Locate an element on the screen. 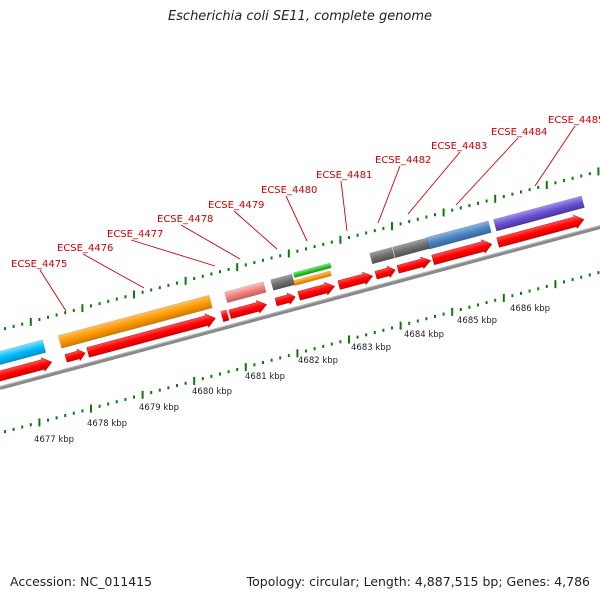 The width and height of the screenshot is (600, 600). gene-label: ECSE_4481 is located at coordinates (344, 175).